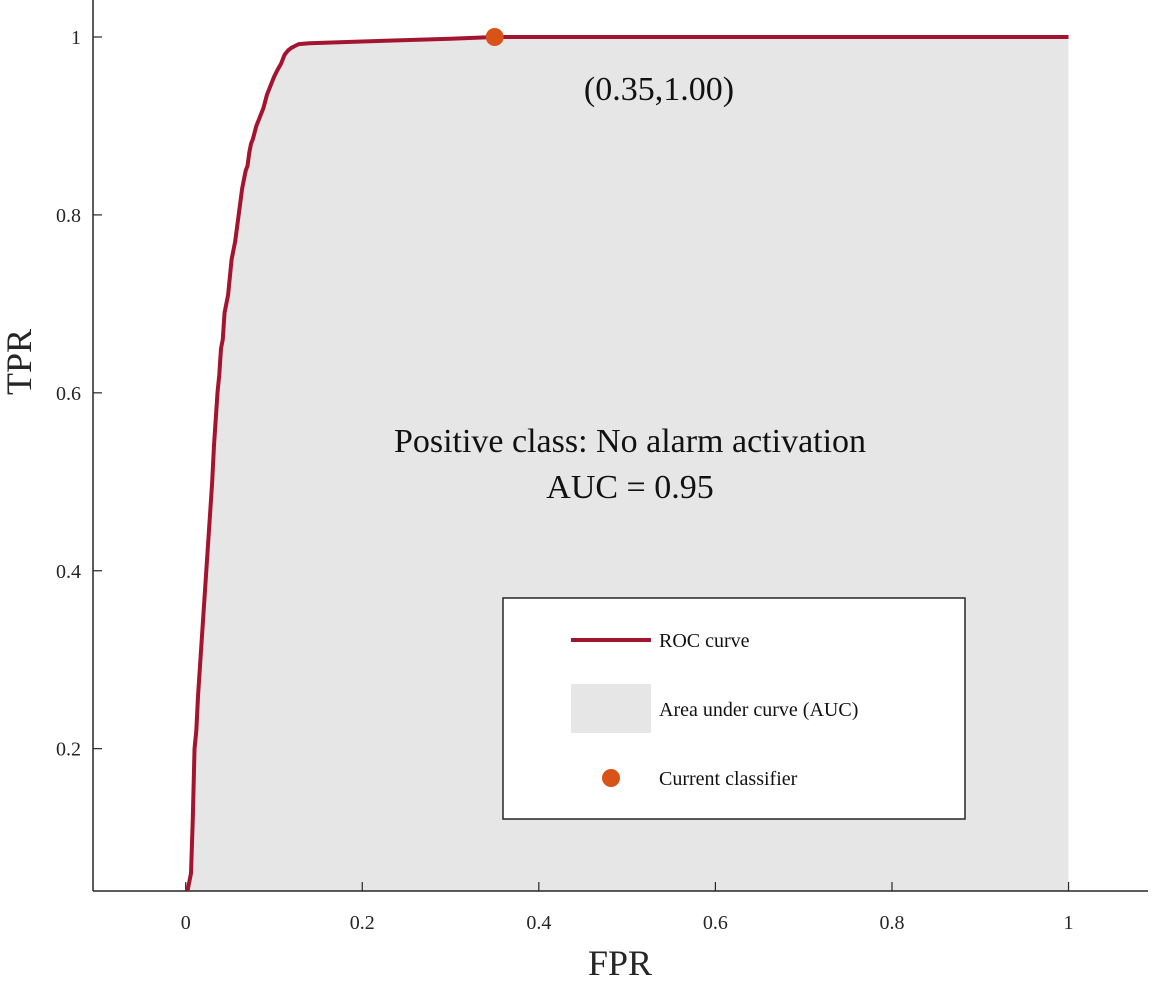 The height and width of the screenshot is (981, 1155). I want to click on y-tick-label: 0.8, so click(68, 216).